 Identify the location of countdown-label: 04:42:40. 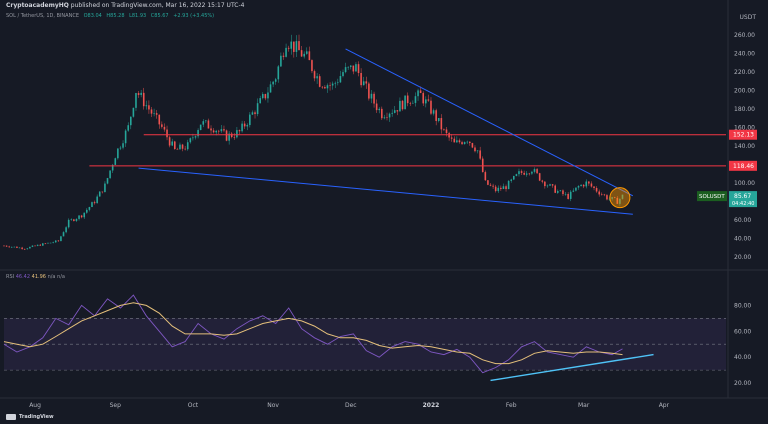
(743, 204).